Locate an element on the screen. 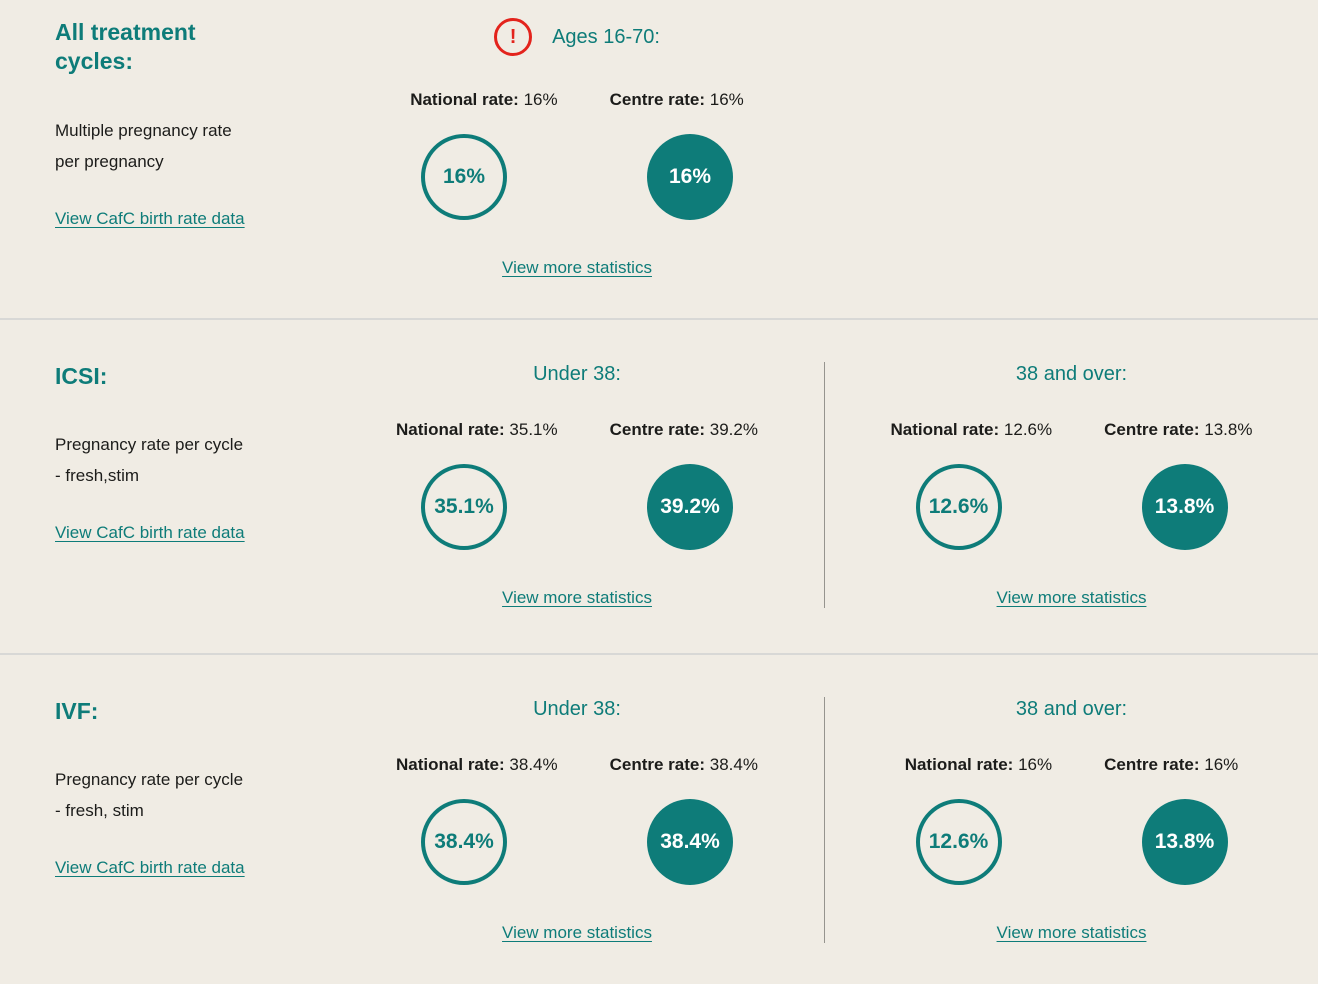  section-title: IVF: is located at coordinates (77, 711).